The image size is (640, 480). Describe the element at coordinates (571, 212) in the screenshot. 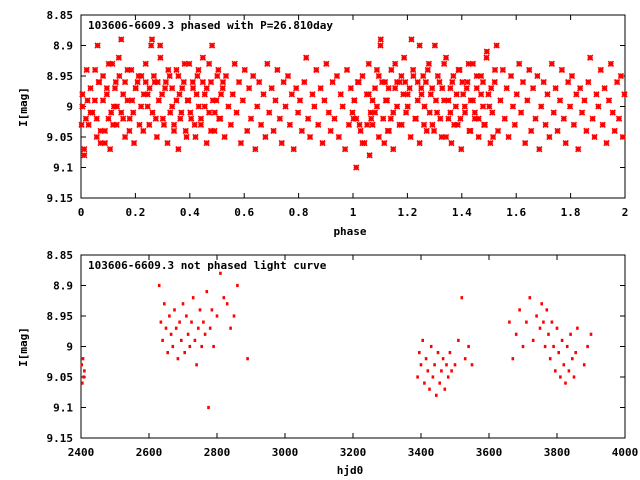

I see `phased-x-tick-label: 1.8` at that location.